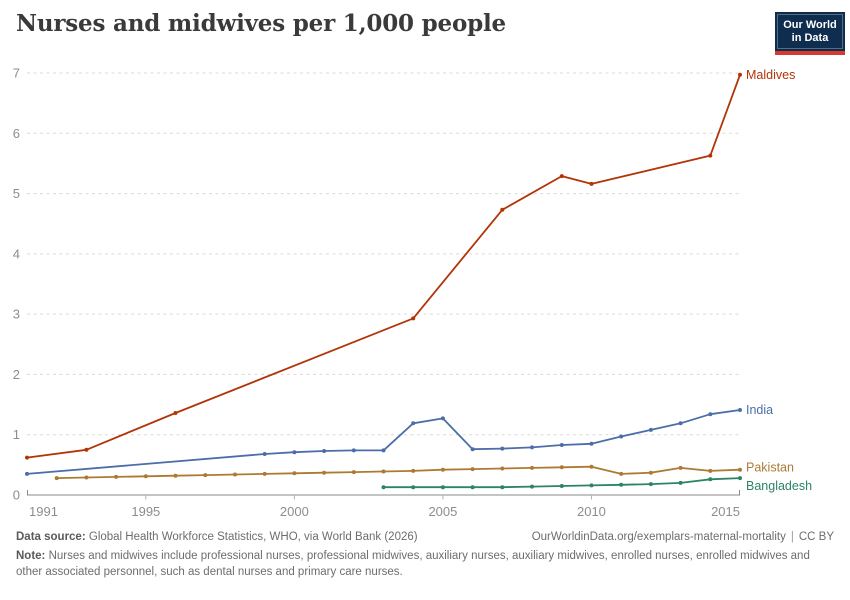  Describe the element at coordinates (561, 176) in the screenshot. I see `series-point-maldives-2009` at that location.